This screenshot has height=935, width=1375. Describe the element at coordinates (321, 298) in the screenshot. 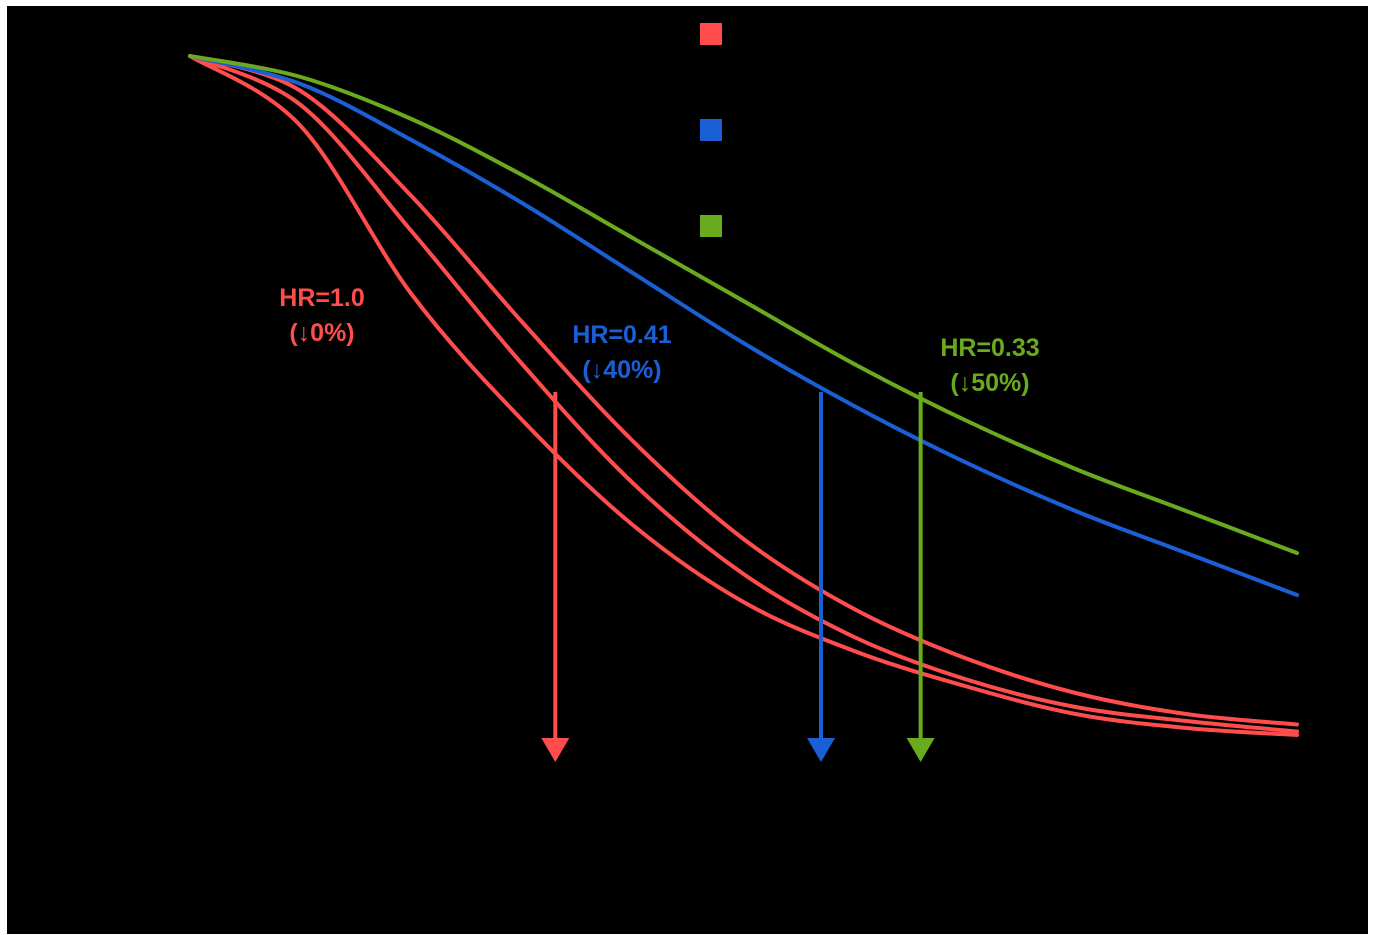

I see `annotation-red-line1: HR=1.0` at that location.